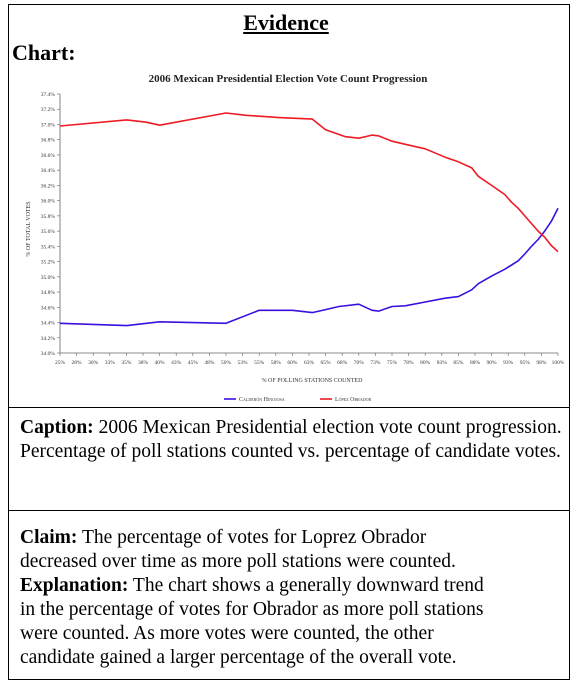  Describe the element at coordinates (292, 363) in the screenshot. I see `x-tick-label: 60%` at that location.